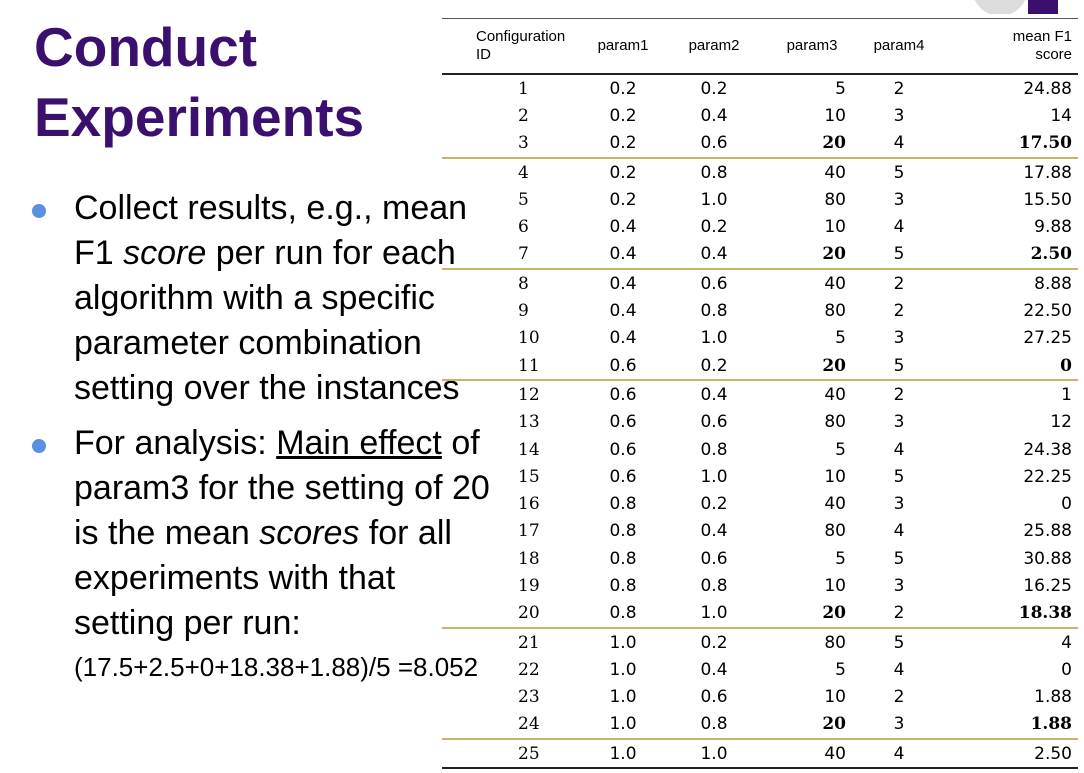  Describe the element at coordinates (1047, 476) in the screenshot. I see `cell-mean-f1: 22.25` at that location.